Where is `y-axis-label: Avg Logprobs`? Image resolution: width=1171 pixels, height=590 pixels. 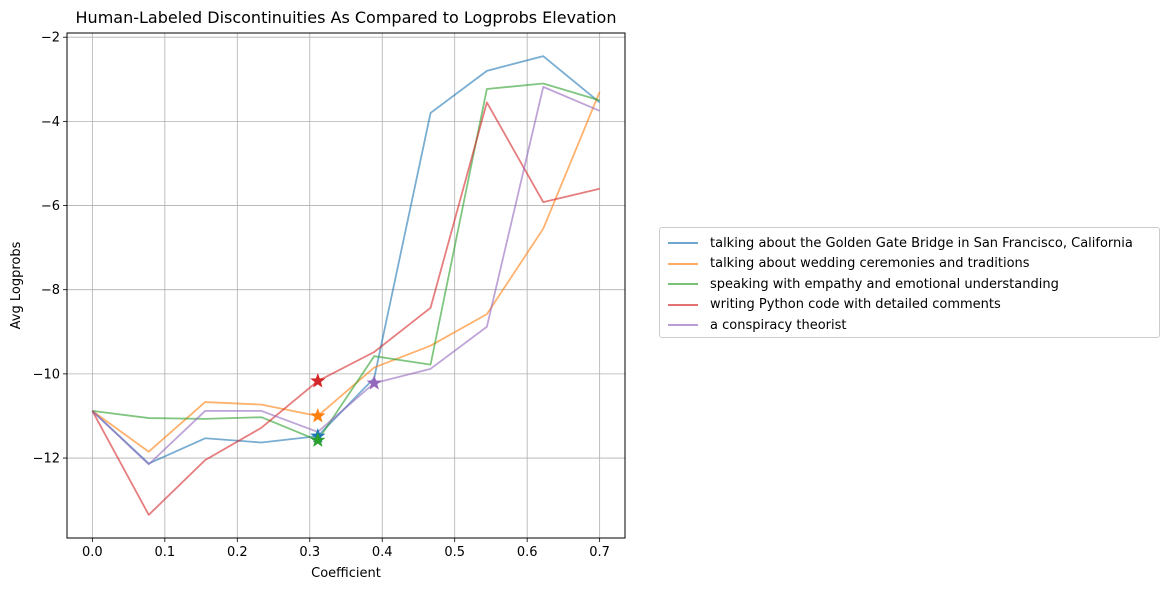 y-axis-label: Avg Logprobs is located at coordinates (16, 285).